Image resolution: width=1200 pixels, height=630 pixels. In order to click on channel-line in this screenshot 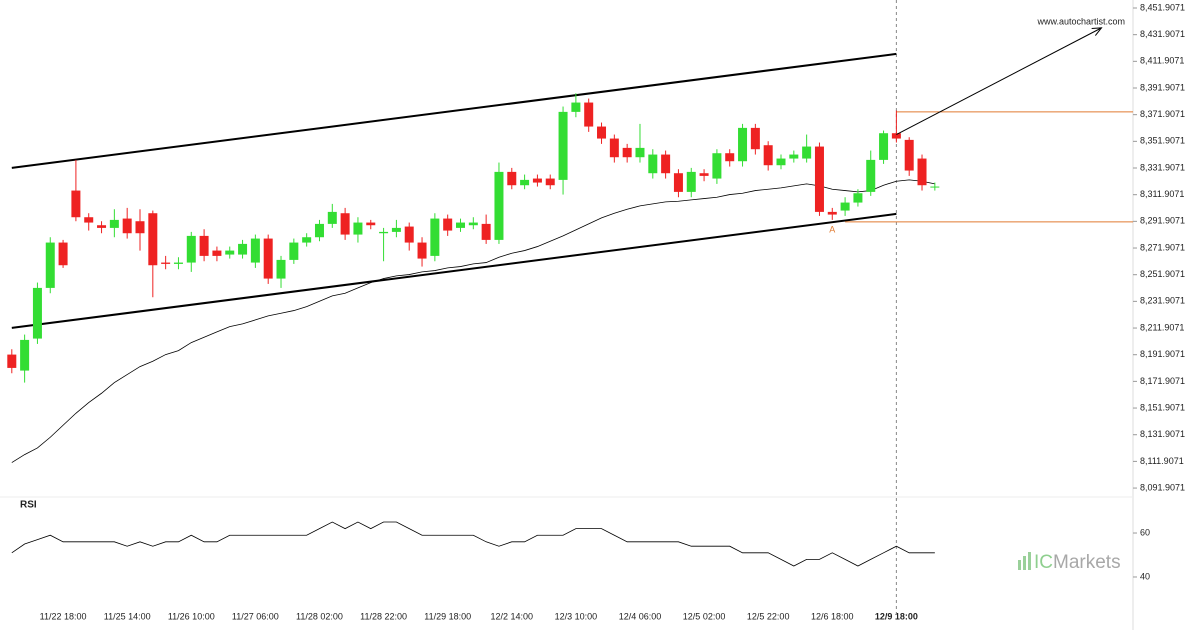, I will do `click(454, 270)`.